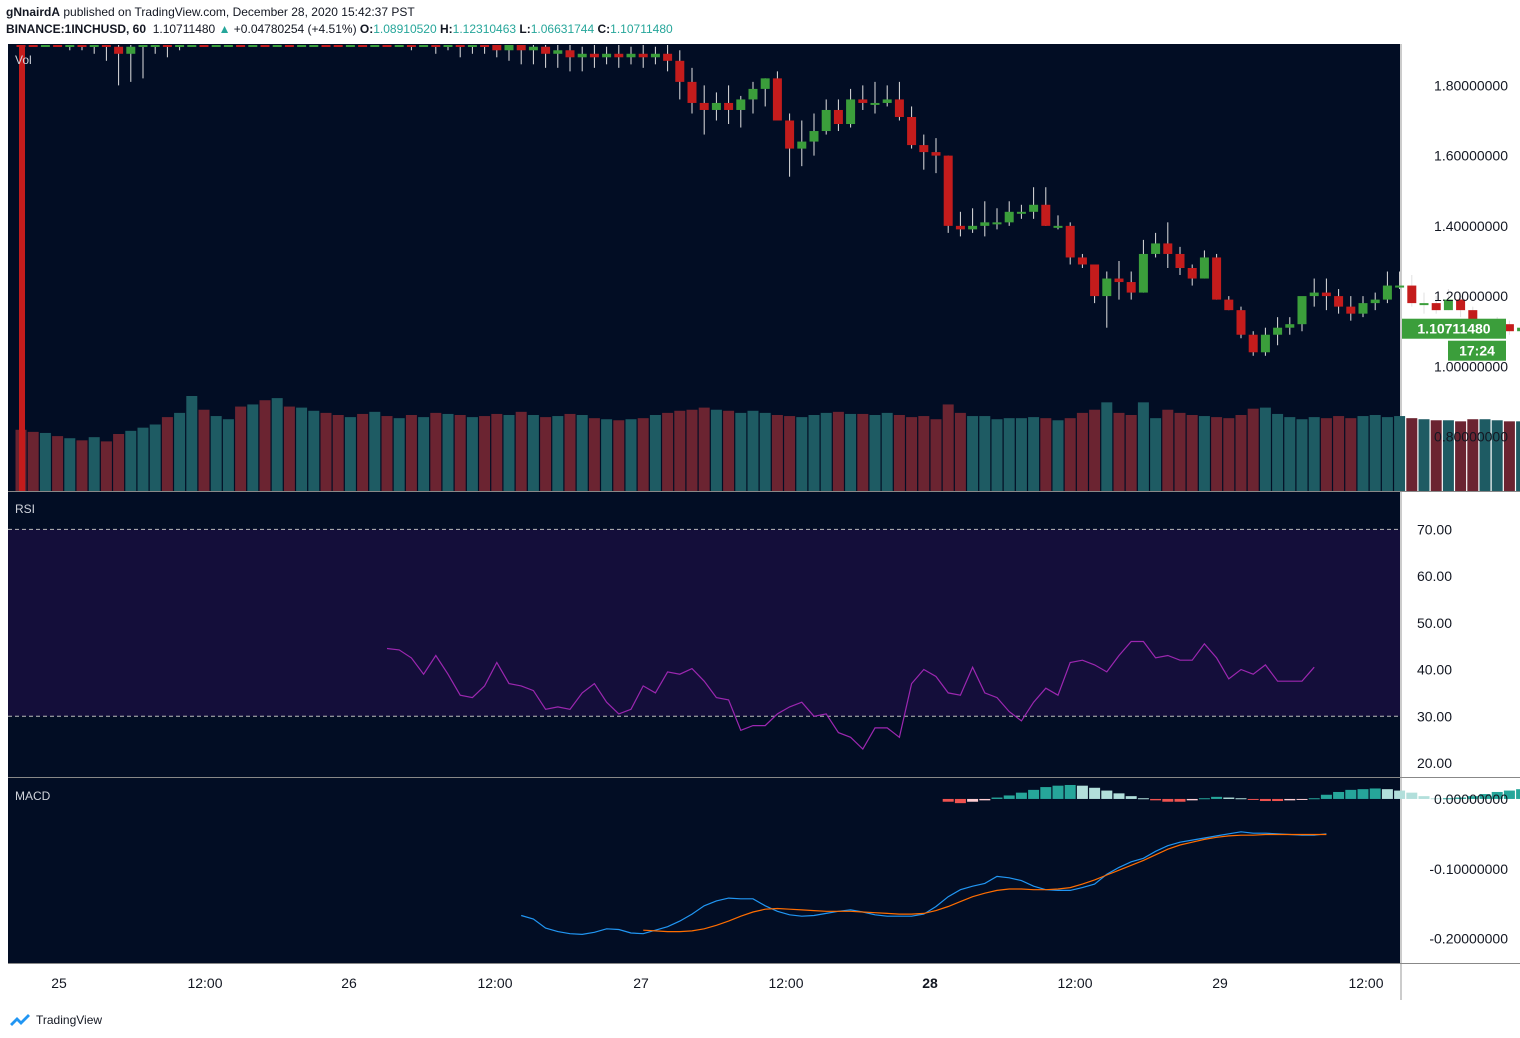 The height and width of the screenshot is (1038, 1520). I want to click on author-name: gNnairdA, so click(33, 12).